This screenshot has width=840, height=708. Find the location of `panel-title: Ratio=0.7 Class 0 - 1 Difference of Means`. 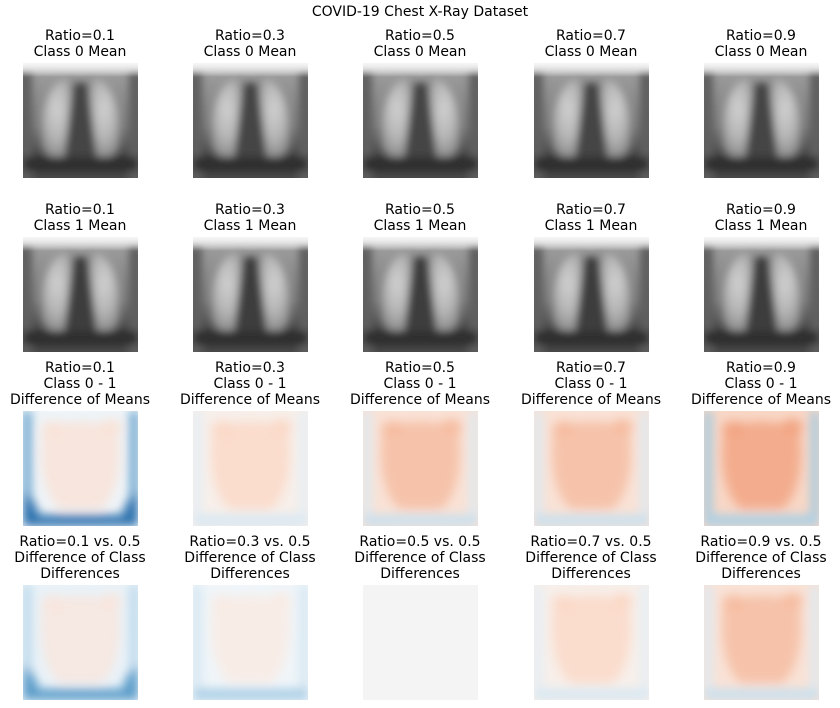

panel-title: Ratio=0.7 Class 0 - 1 Difference of Means is located at coordinates (591, 384).